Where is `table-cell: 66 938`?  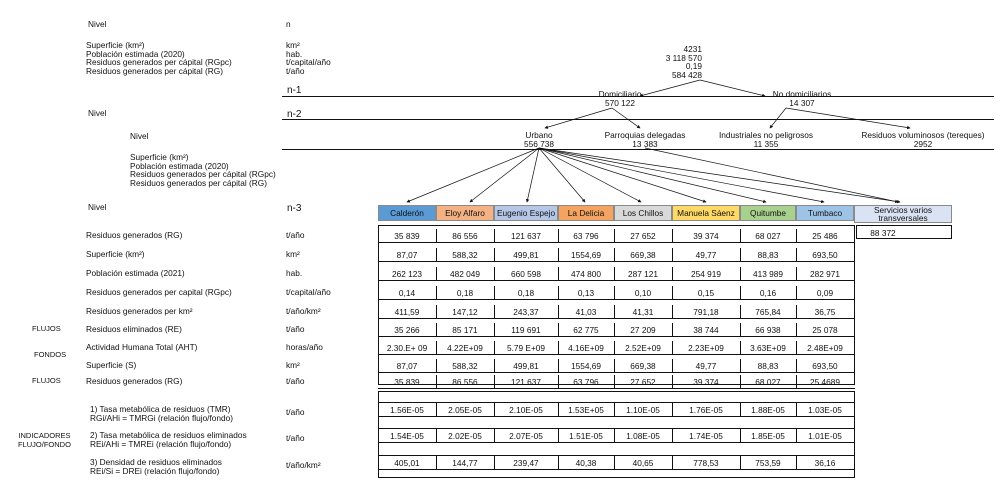 table-cell: 66 938 is located at coordinates (768, 330).